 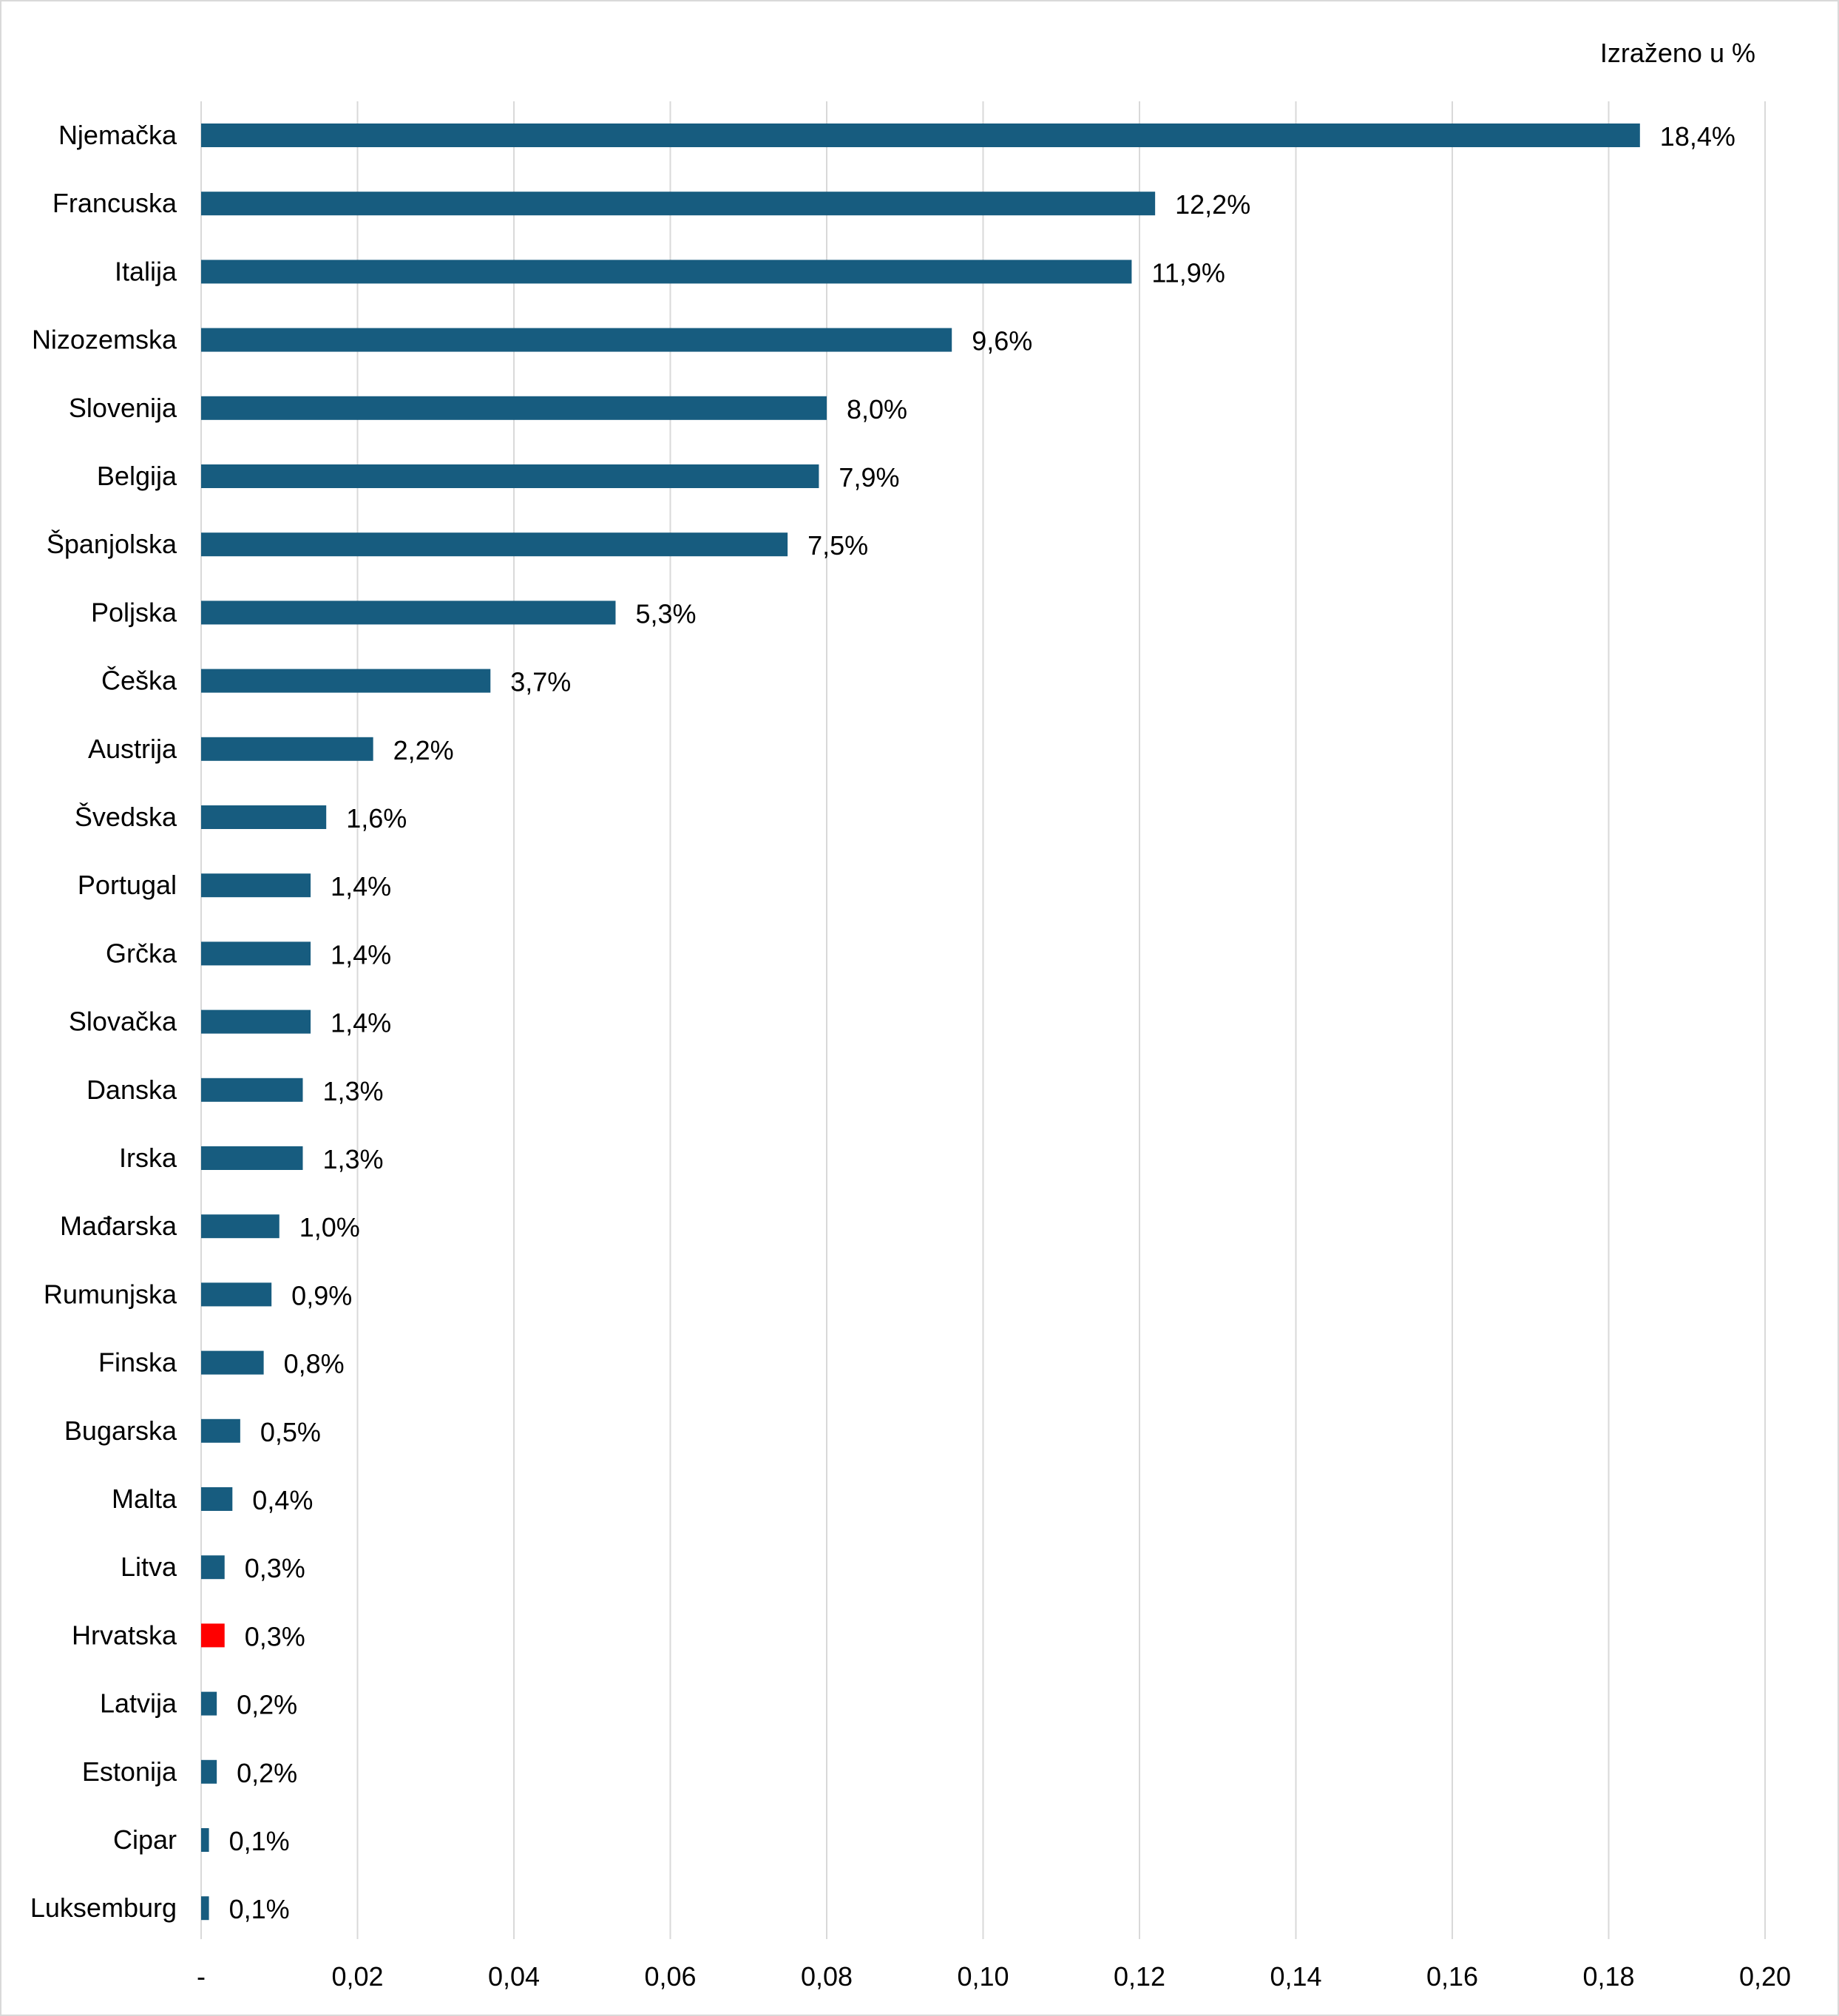 What do you see at coordinates (201, 1977) in the screenshot?
I see `x-tick-label: -` at bounding box center [201, 1977].